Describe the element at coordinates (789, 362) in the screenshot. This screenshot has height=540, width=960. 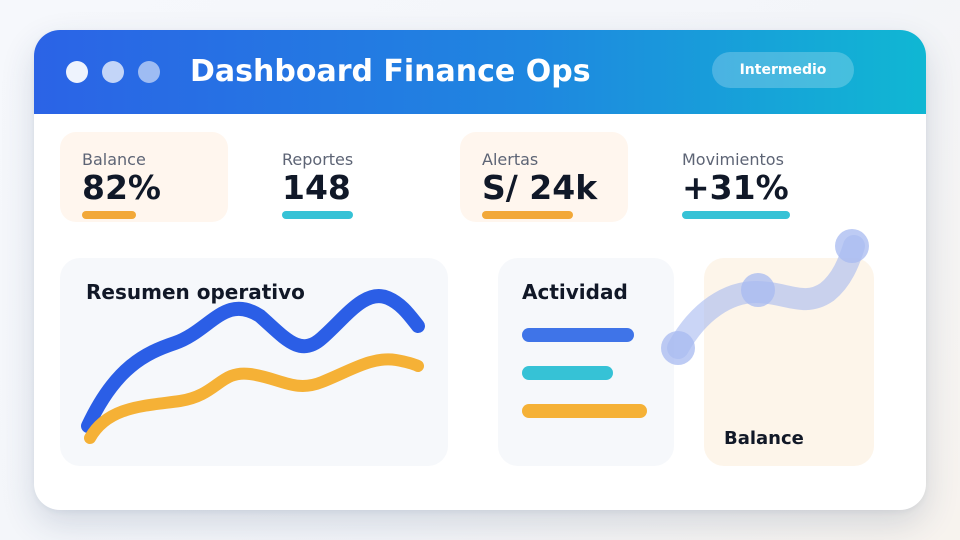
I see `balance-card: Balance` at that location.